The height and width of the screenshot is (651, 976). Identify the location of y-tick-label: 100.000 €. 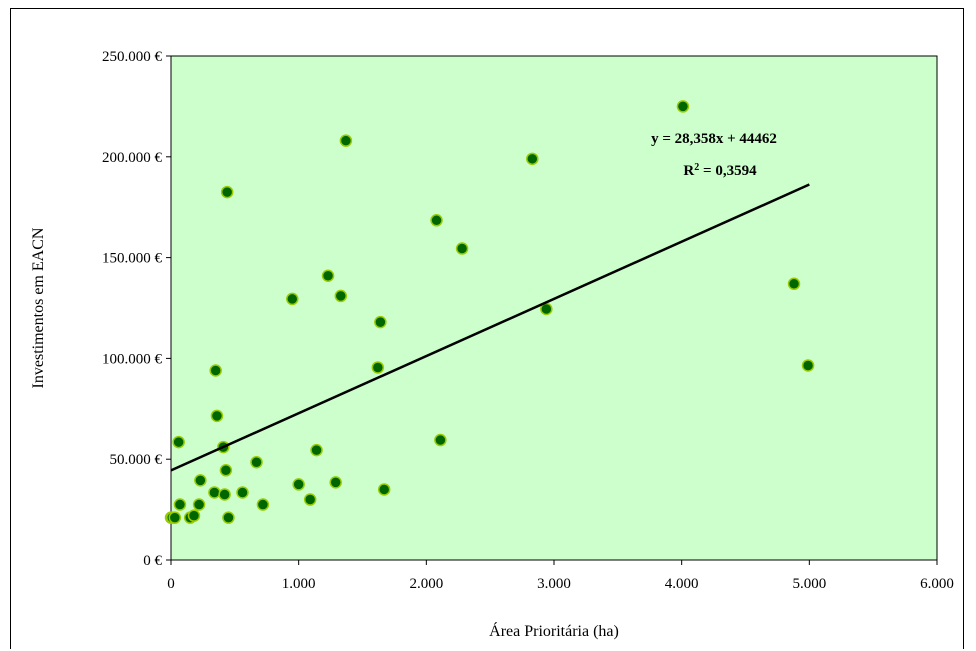
(132, 359).